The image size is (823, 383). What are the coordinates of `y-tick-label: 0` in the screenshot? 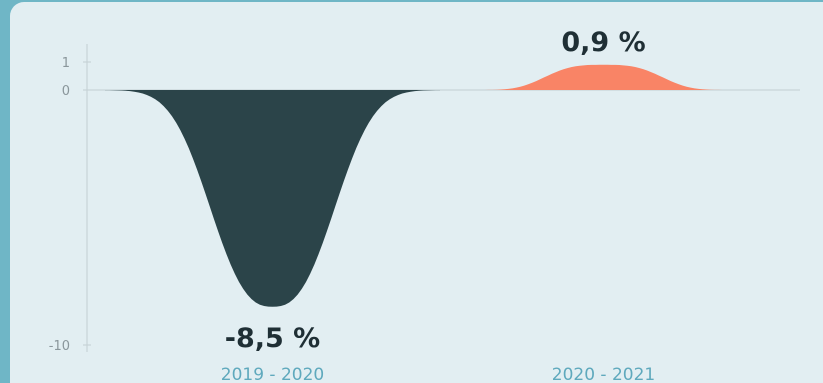 It's located at (66, 91).